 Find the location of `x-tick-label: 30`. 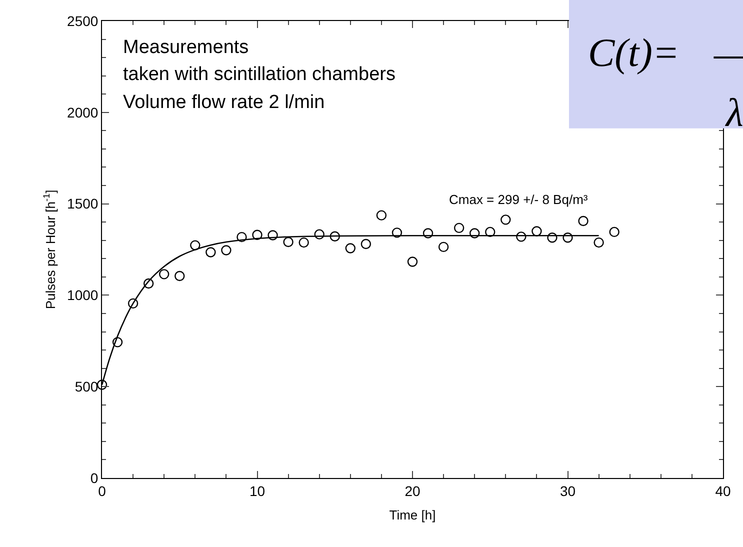

x-tick-label: 30 is located at coordinates (568, 490).